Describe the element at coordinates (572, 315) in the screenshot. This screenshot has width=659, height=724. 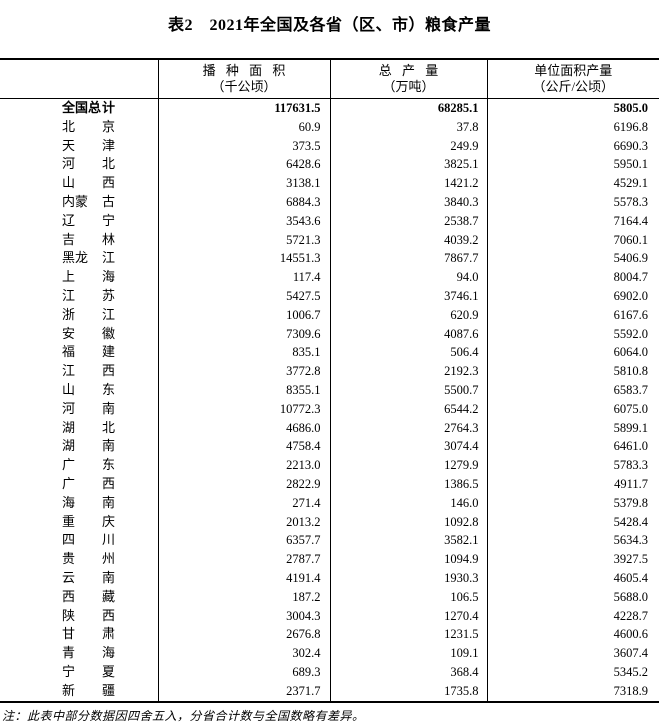
I see `yield-value: 6167.6` at that location.